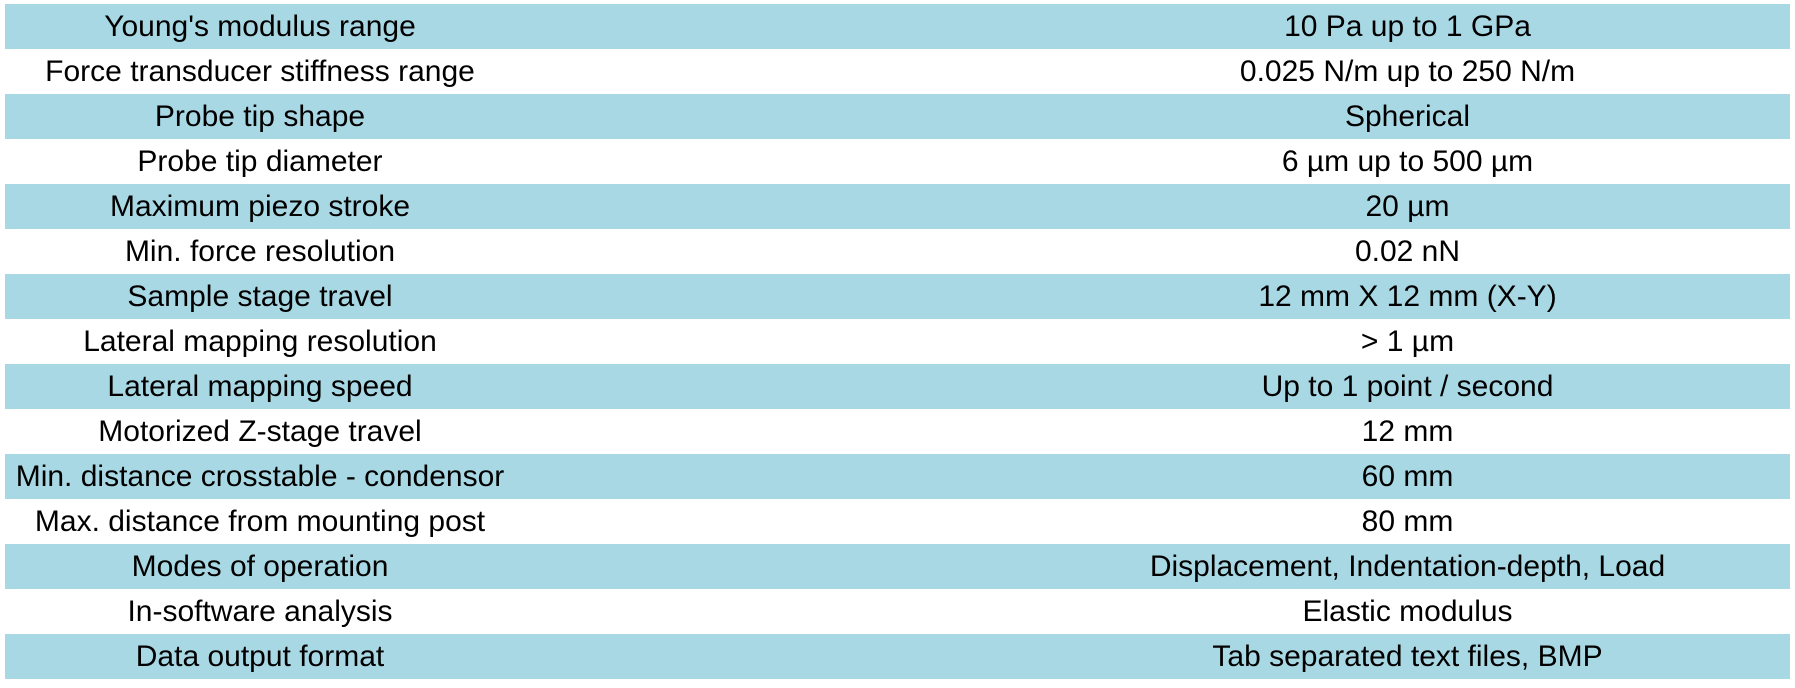  Describe the element at coordinates (515, 116) in the screenshot. I see `spec-label: Probe tip shape` at that location.